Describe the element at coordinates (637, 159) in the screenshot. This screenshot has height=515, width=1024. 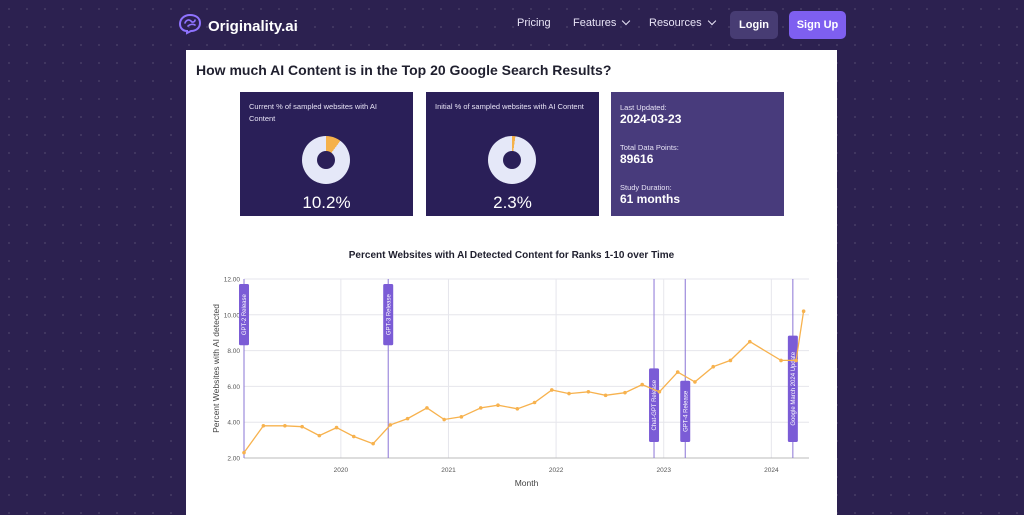
I see `data-points-value: 89616` at that location.